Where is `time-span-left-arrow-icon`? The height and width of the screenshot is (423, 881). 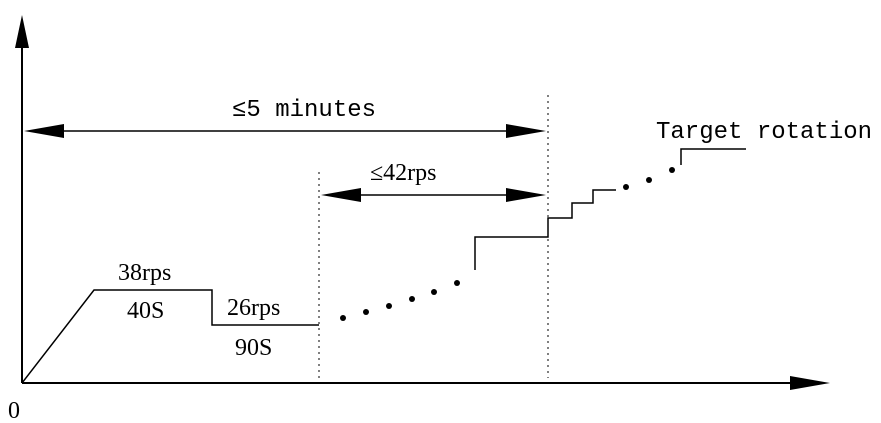 time-span-left-arrow-icon is located at coordinates (44, 131).